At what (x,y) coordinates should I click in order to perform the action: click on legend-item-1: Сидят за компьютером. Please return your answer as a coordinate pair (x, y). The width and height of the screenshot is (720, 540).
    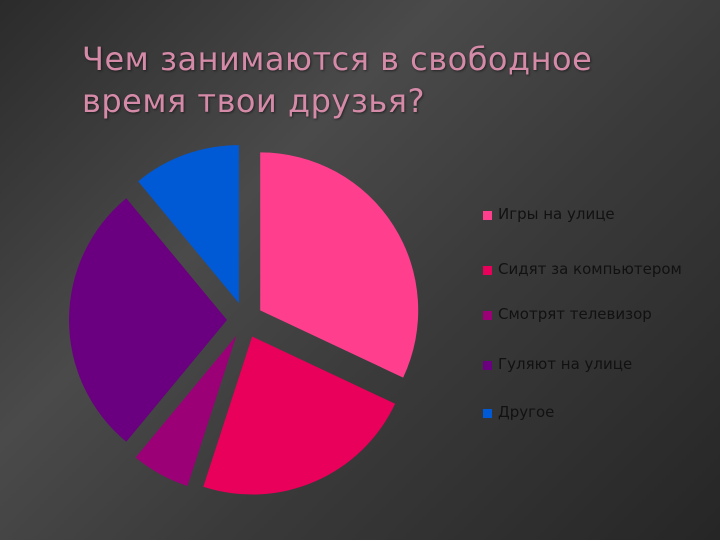
    Looking at the image, I should click on (590, 269).